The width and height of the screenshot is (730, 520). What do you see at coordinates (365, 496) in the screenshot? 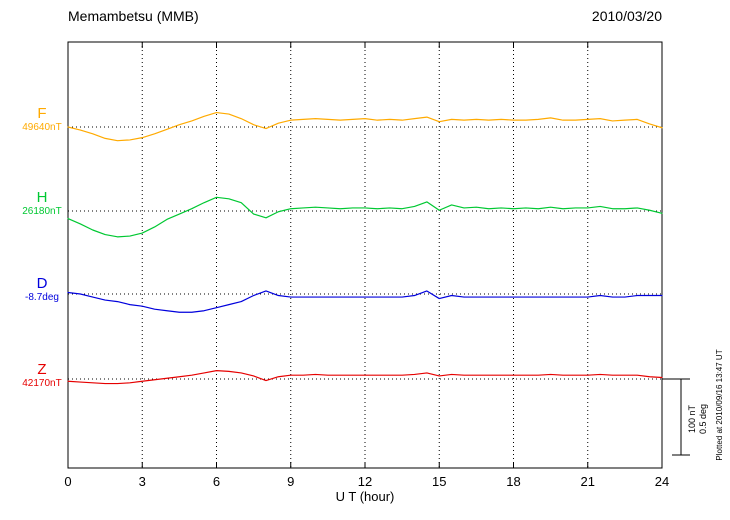
I see `x-axis-title: U T (hour)` at bounding box center [365, 496].